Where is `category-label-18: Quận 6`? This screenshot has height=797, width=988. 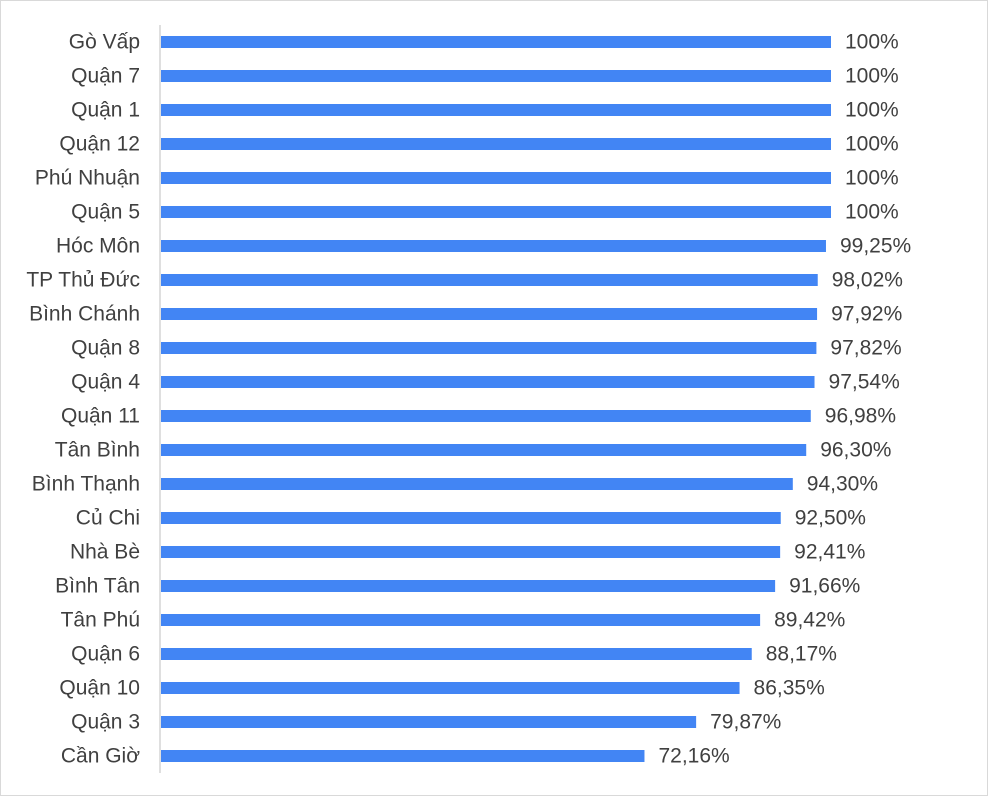
category-label-18: Quận 6 is located at coordinates (105, 654).